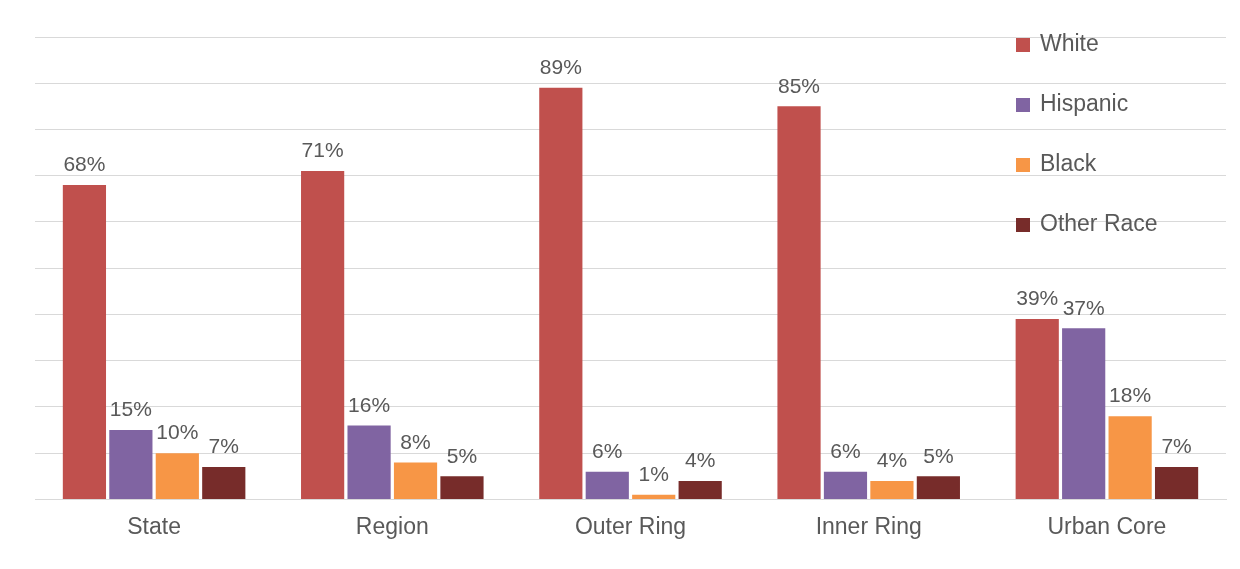 The width and height of the screenshot is (1240, 569). Describe the element at coordinates (1037, 298) in the screenshot. I see `data-label: 39%` at that location.